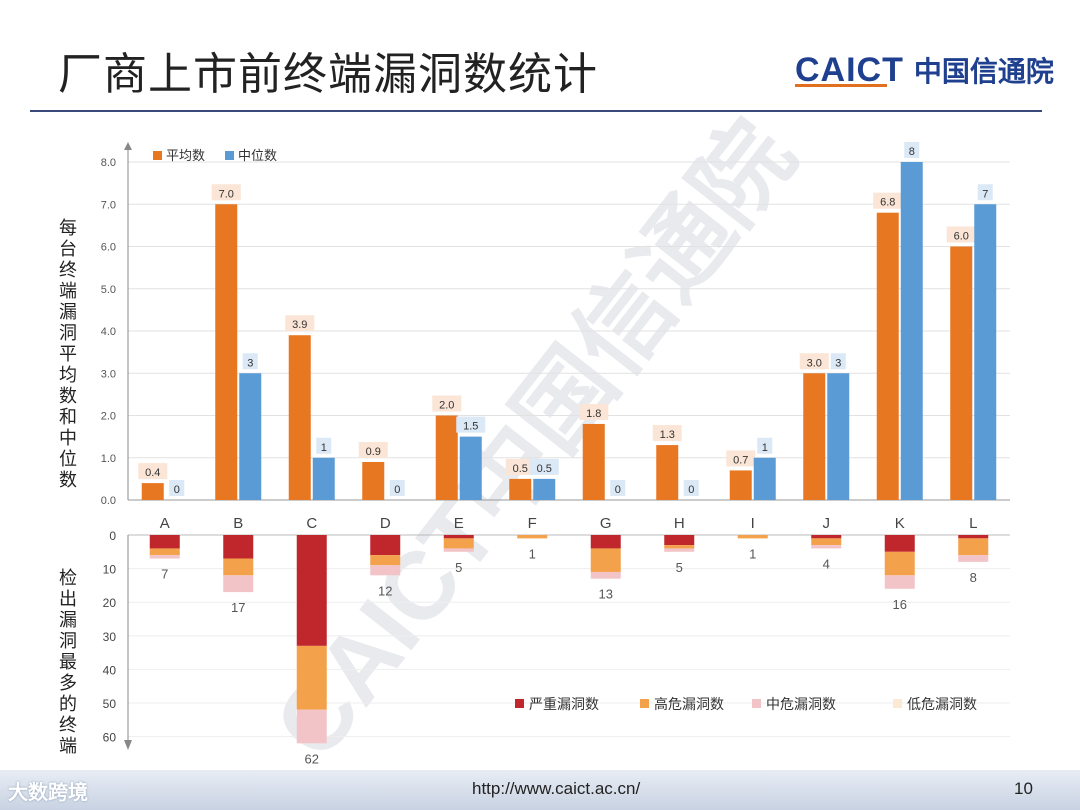 The width and height of the screenshot is (1080, 810). Describe the element at coordinates (826, 547) in the screenshot. I see `stacked-bar-J-s2` at that location.